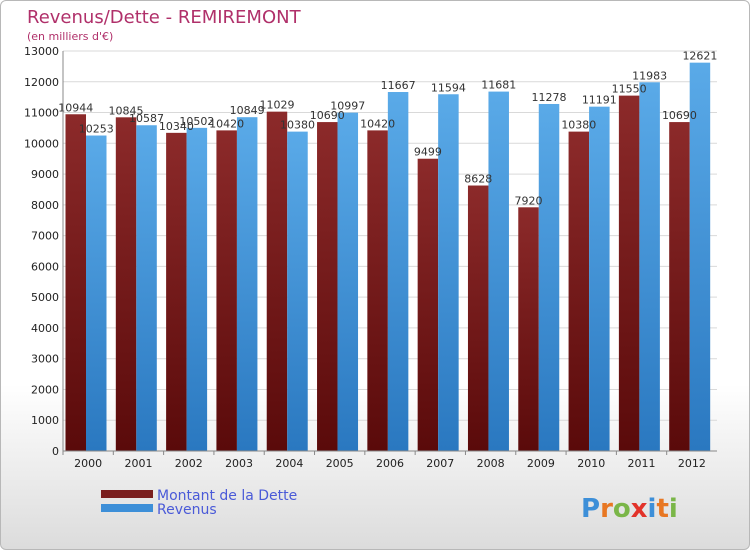 The width and height of the screenshot is (750, 550). What do you see at coordinates (642, 463) in the screenshot?
I see `x-tick-label: 2011` at bounding box center [642, 463].